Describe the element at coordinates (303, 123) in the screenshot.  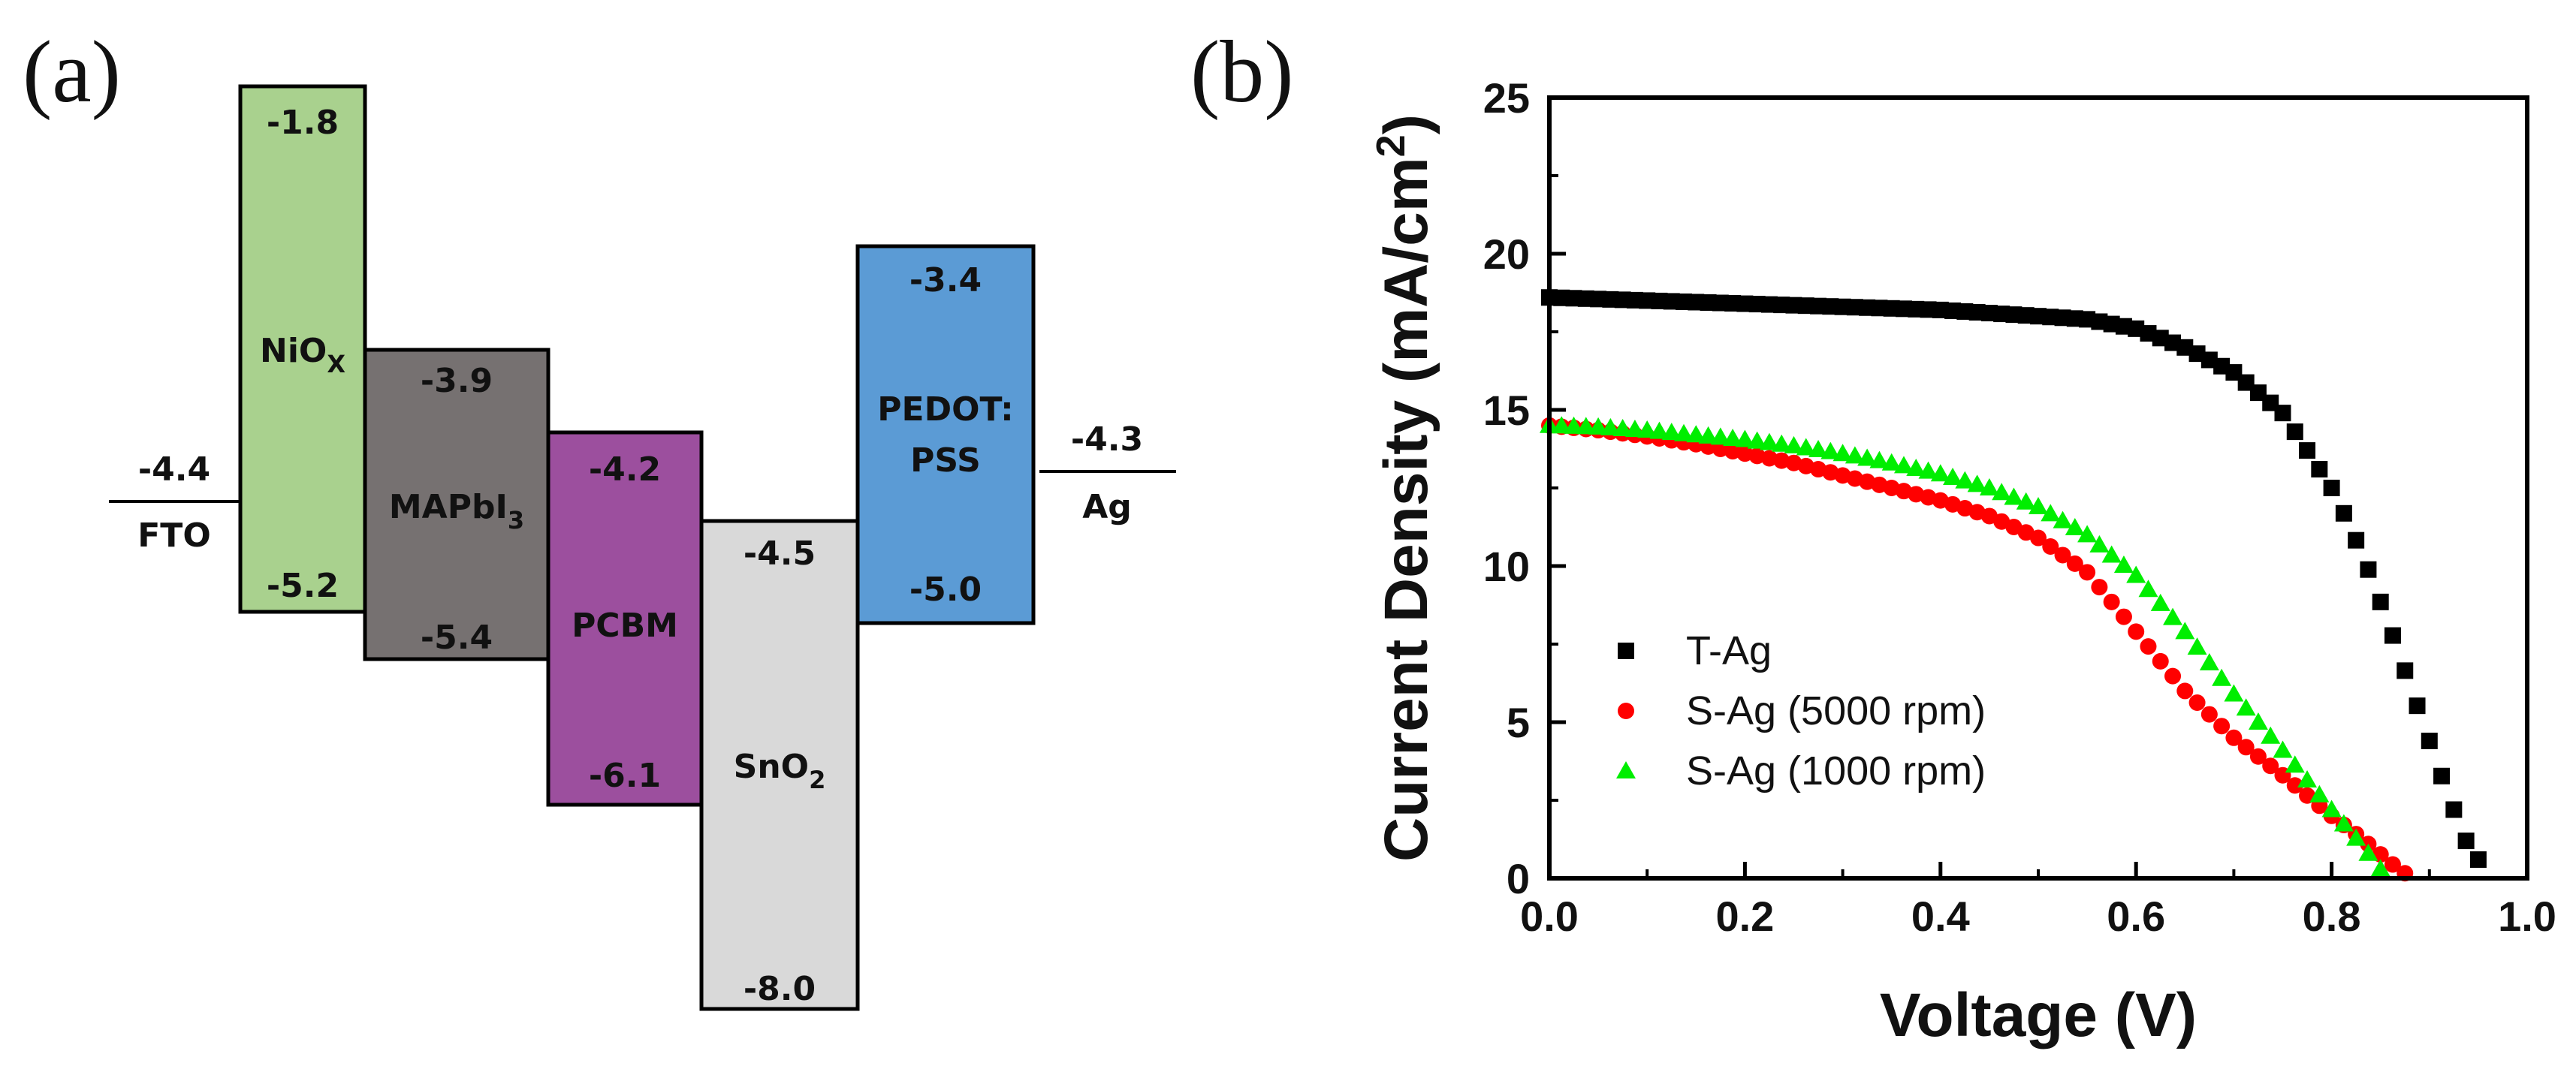
I see `nio-top-level: -1.8` at that location.